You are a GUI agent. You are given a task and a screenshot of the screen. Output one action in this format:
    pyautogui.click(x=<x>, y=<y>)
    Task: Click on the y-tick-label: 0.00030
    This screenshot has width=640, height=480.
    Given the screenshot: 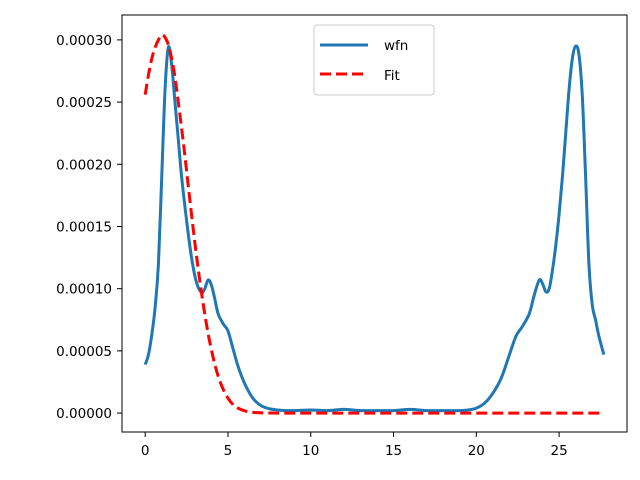 What is the action you would take?
    pyautogui.click(x=84, y=41)
    